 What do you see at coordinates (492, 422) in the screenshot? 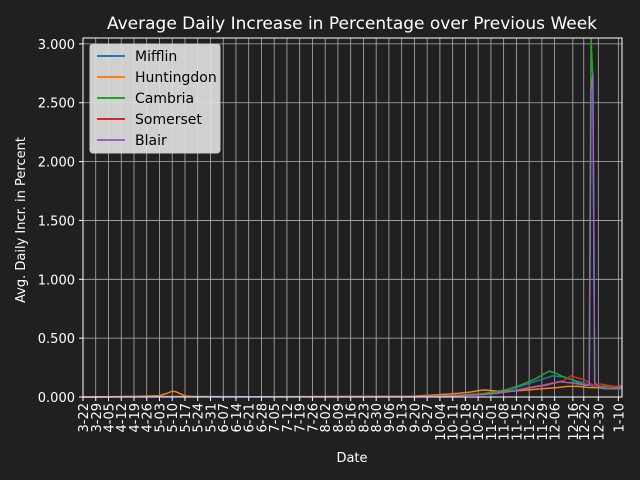
I see `x-tick-label: 11-01` at bounding box center [492, 422].